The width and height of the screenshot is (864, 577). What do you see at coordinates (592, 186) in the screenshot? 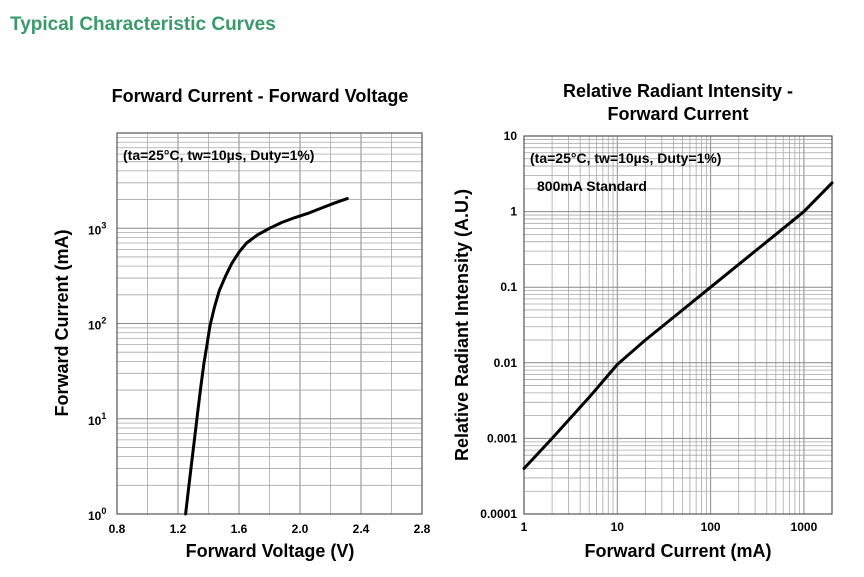
I see `chart2-standard-annotation: 800mA Standard` at bounding box center [592, 186].